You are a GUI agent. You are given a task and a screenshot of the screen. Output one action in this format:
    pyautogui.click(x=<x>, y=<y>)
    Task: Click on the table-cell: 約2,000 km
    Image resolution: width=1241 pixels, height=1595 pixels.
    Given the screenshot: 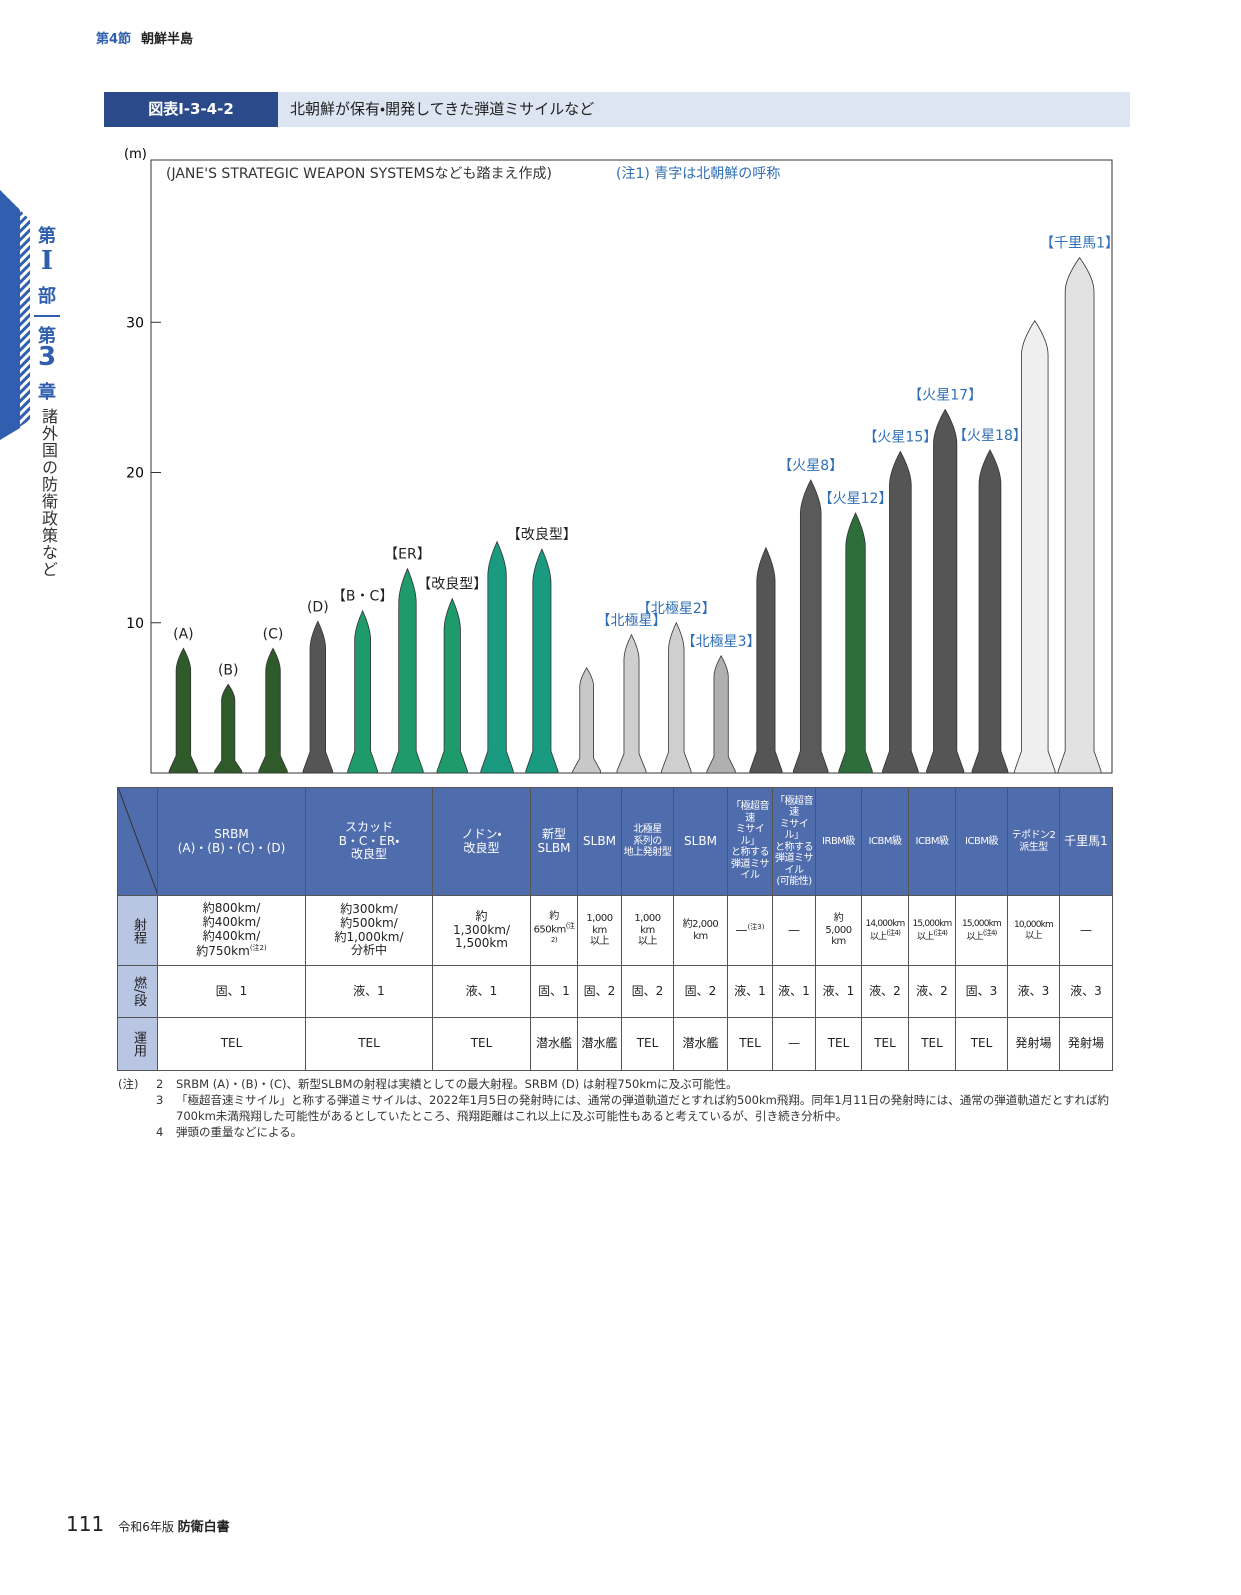 What is the action you would take?
    pyautogui.click(x=700, y=930)
    